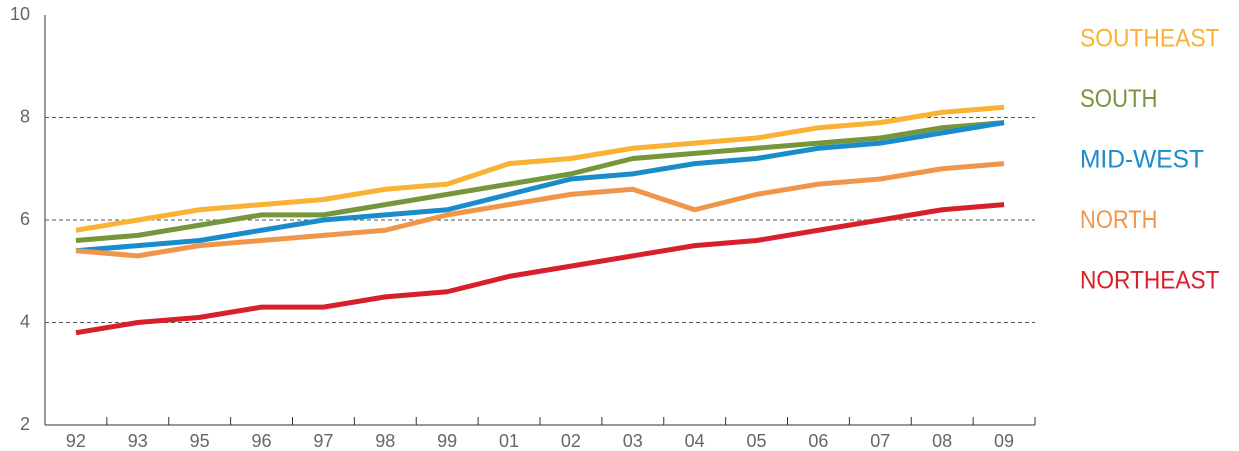 Image resolution: width=1239 pixels, height=451 pixels. What do you see at coordinates (1119, 220) in the screenshot?
I see `legend-label: NORTH` at bounding box center [1119, 220].